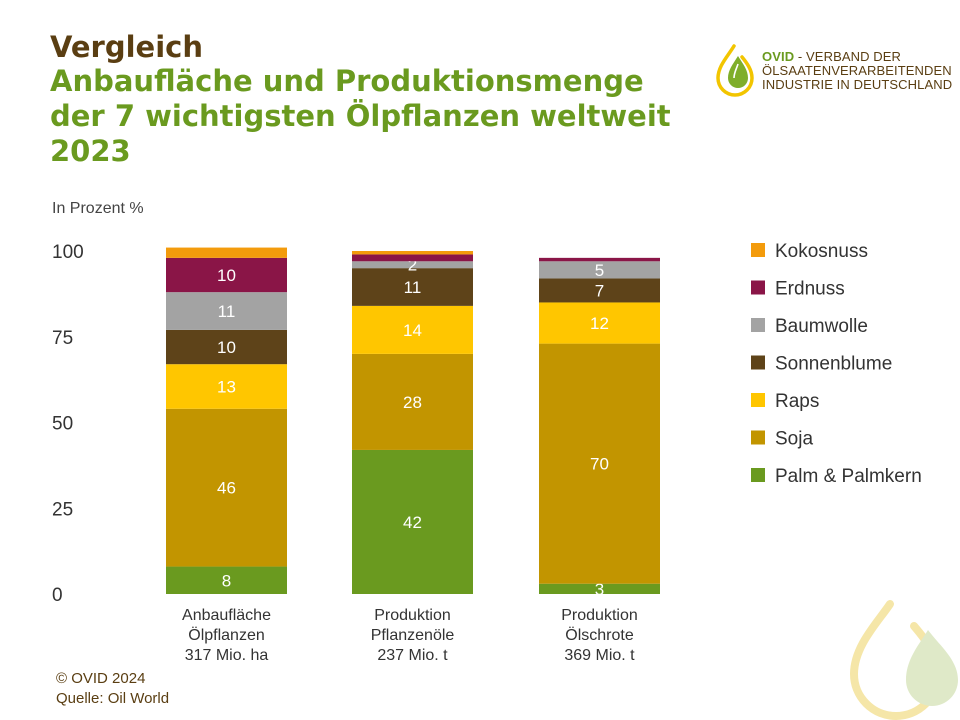  I want to click on data-label: 8, so click(226, 580).